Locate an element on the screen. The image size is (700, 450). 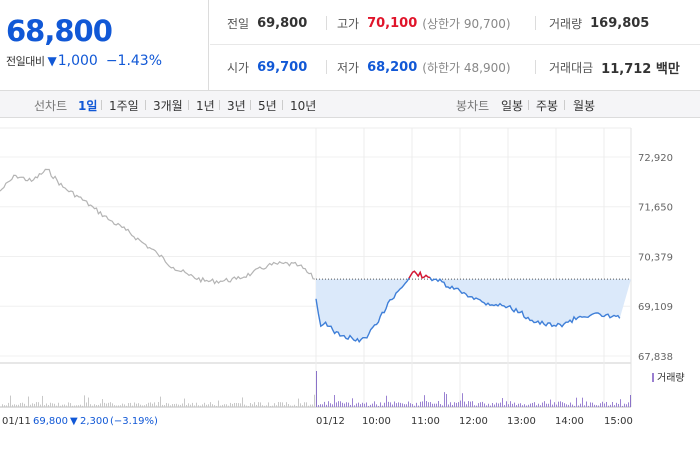
period-10y: 10년 is located at coordinates (303, 106).